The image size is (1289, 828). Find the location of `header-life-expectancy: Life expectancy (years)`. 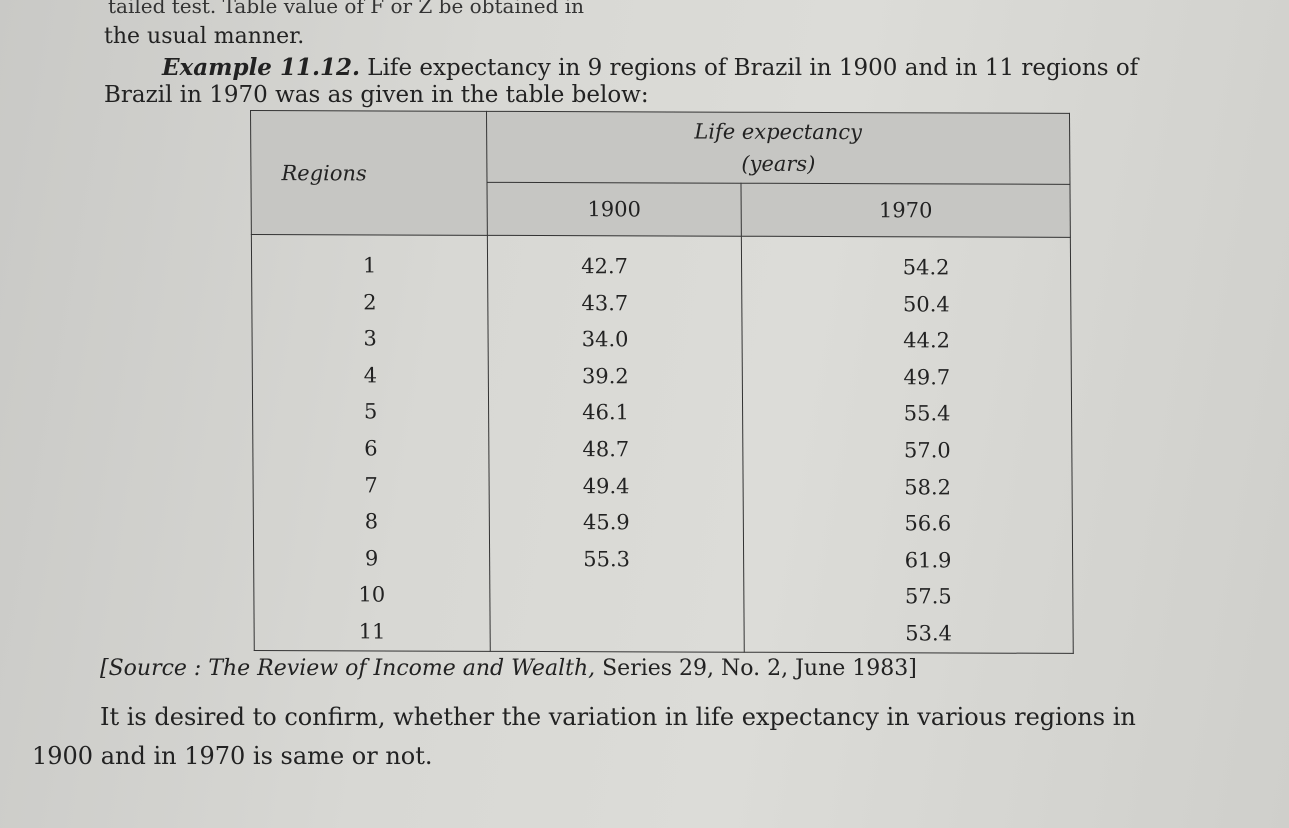

header-life-expectancy: Life expectancy (years) is located at coordinates (778, 148).